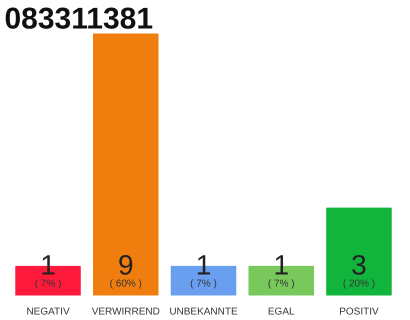 The height and width of the screenshot is (320, 410). What do you see at coordinates (282, 312) in the screenshot?
I see `x-tick-label: EGAL` at bounding box center [282, 312].